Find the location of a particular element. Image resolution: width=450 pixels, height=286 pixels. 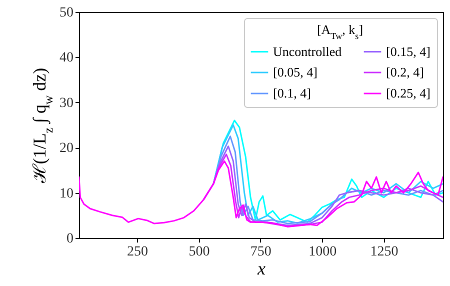

x-tick-label: 750 is located at coordinates (261, 252).